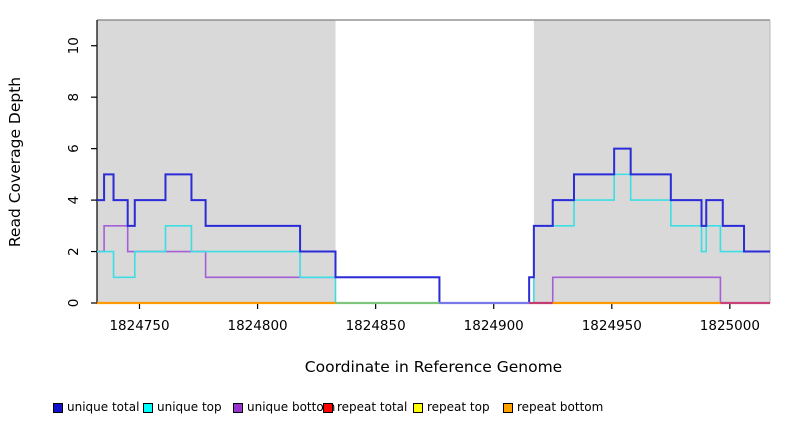 The height and width of the screenshot is (432, 792). Describe the element at coordinates (74, 251) in the screenshot. I see `y-tick-label: 2` at that location.